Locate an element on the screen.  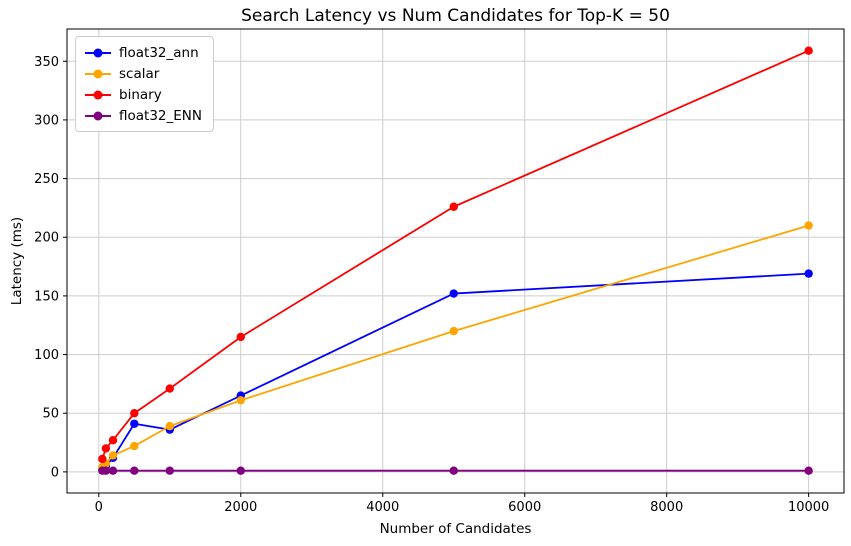
x-axis-label: Number of Candidates is located at coordinates (455, 529).